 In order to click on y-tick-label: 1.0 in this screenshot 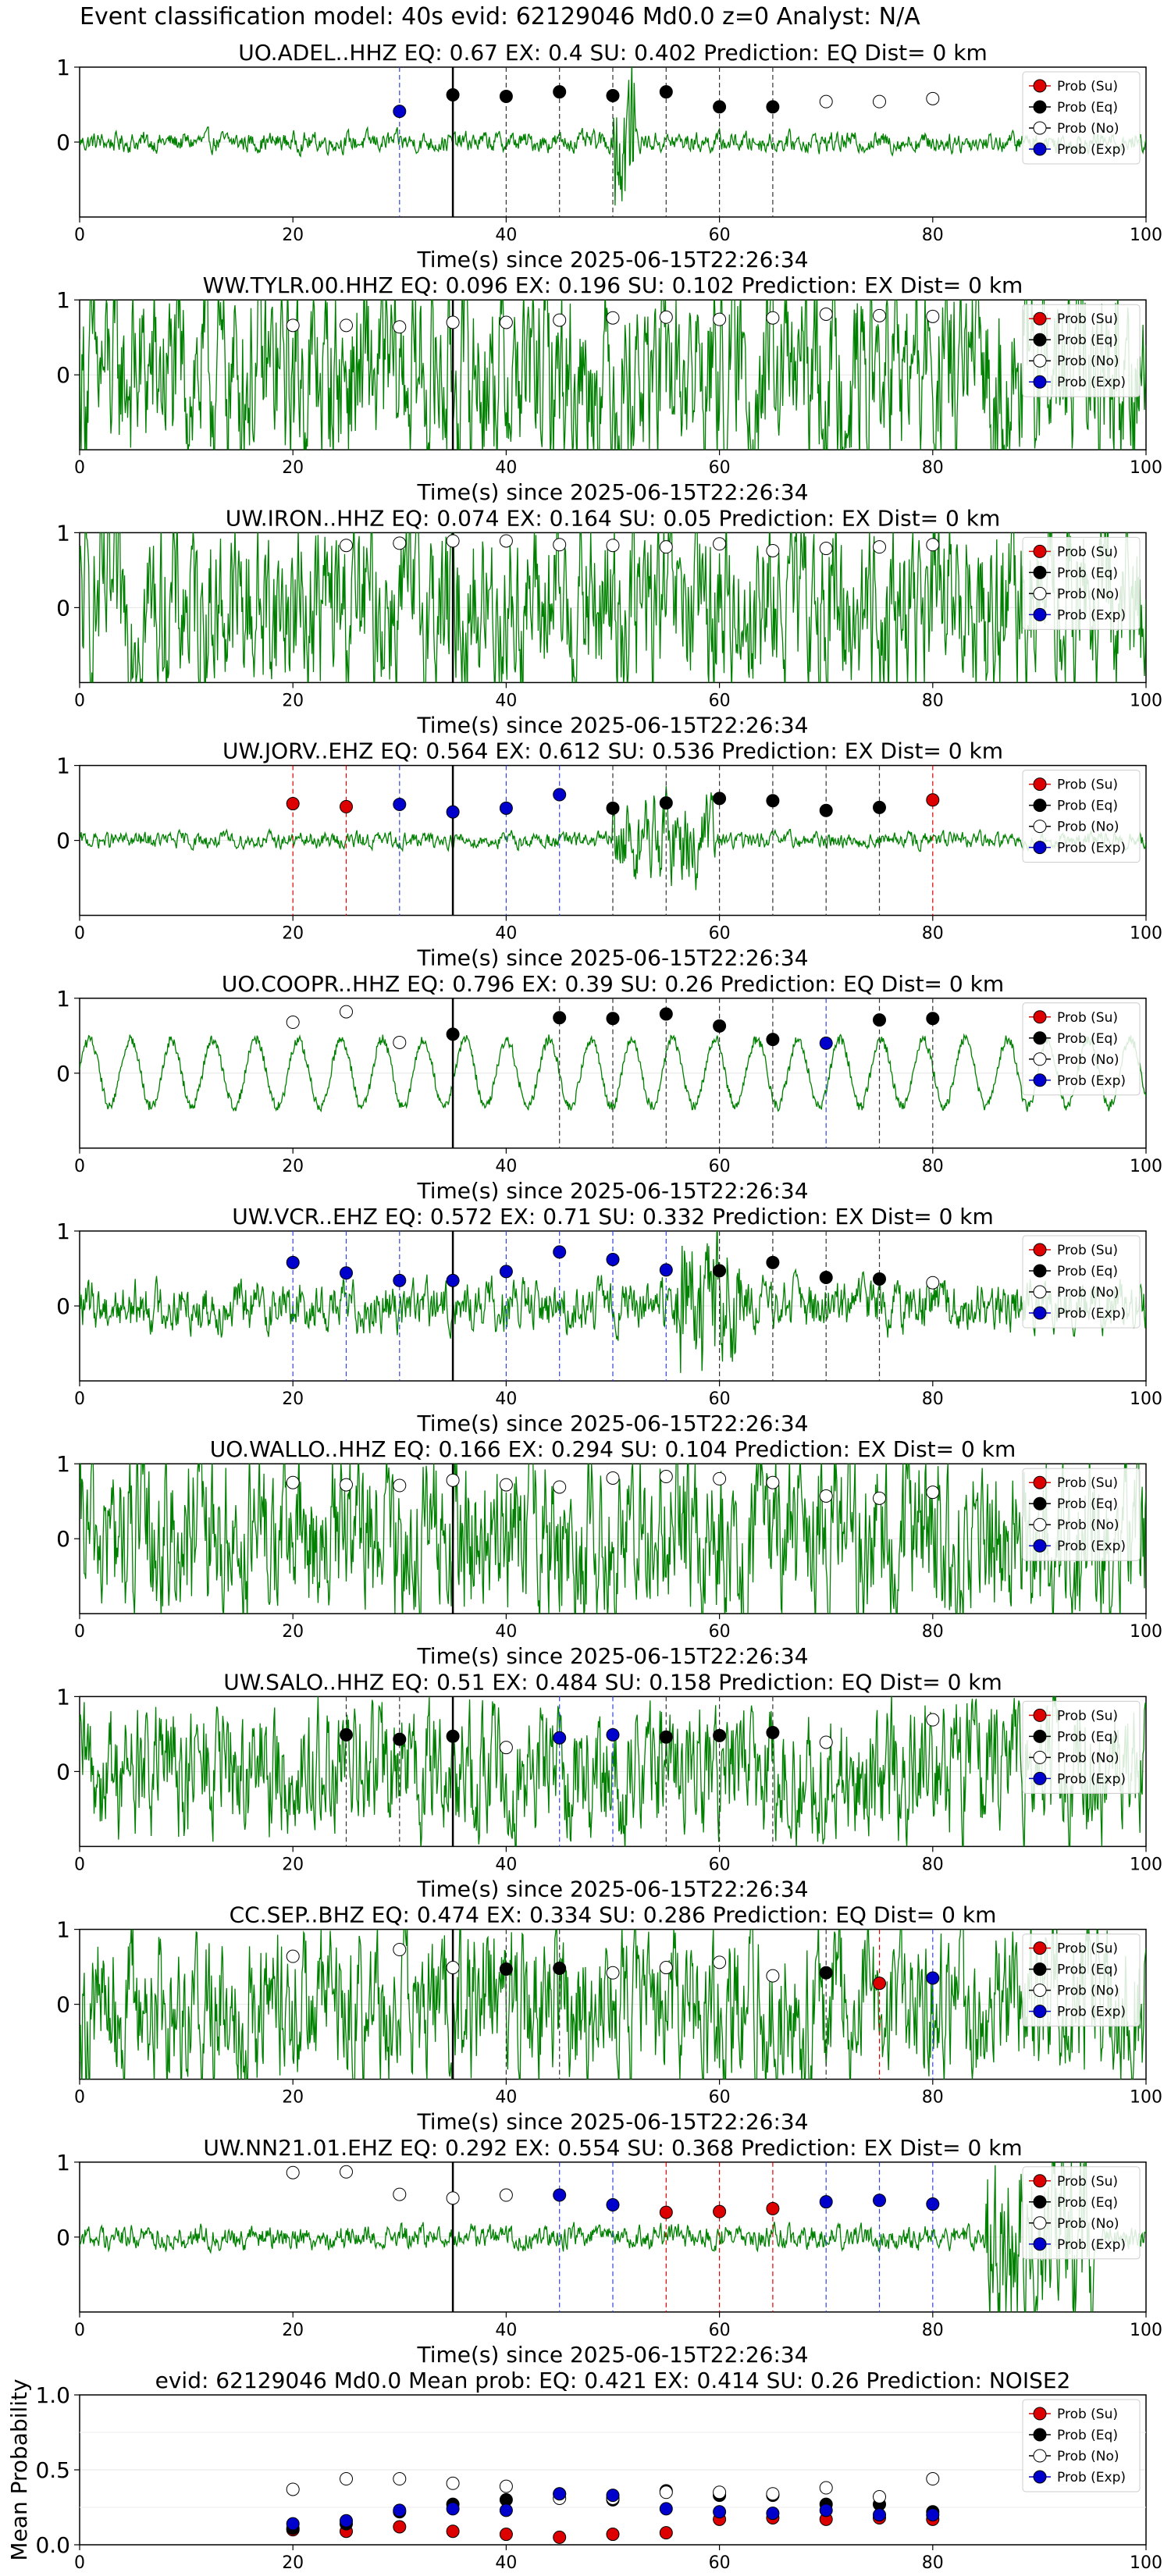, I will do `click(52, 2395)`.